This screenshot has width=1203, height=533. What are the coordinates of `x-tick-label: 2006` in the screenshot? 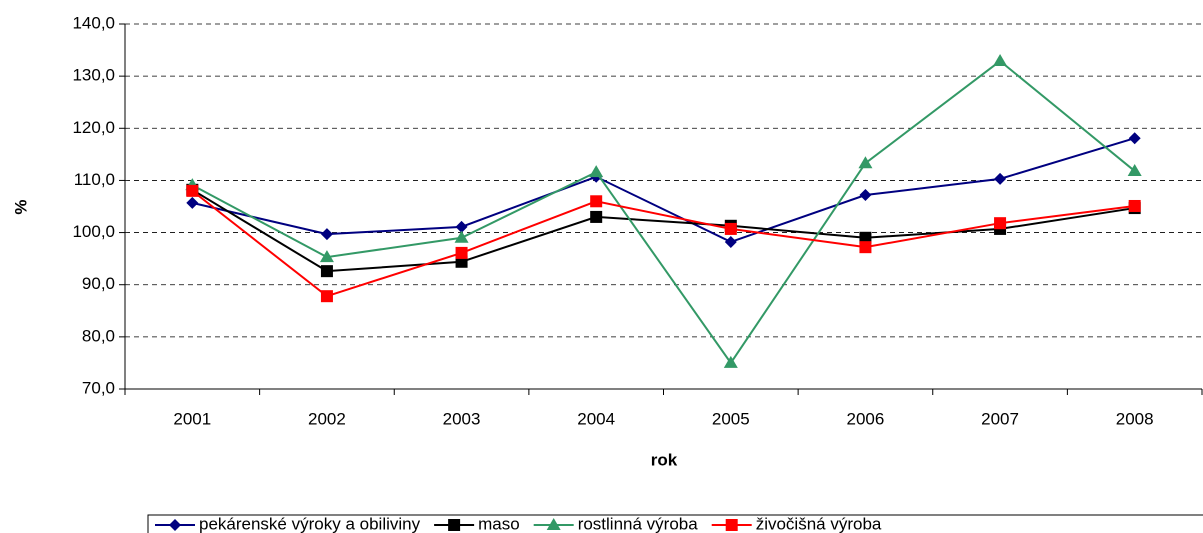 It's located at (866, 418).